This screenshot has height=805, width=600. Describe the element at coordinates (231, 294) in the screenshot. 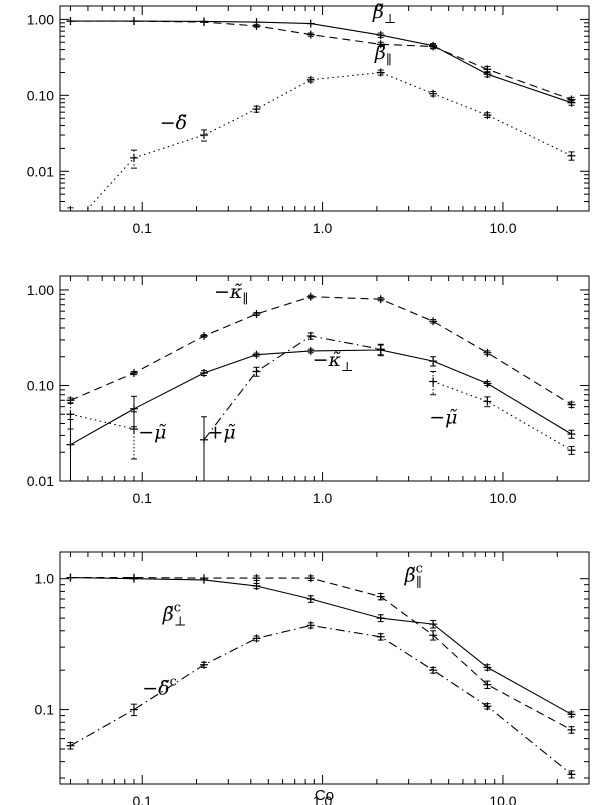

I see `curve-label: −κ̃∥` at that location.